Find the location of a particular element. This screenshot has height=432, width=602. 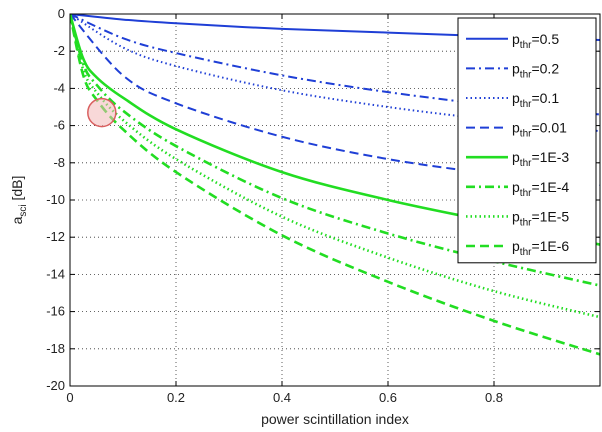

y-axis-label-unit: [dB] is located at coordinates (17, 190).